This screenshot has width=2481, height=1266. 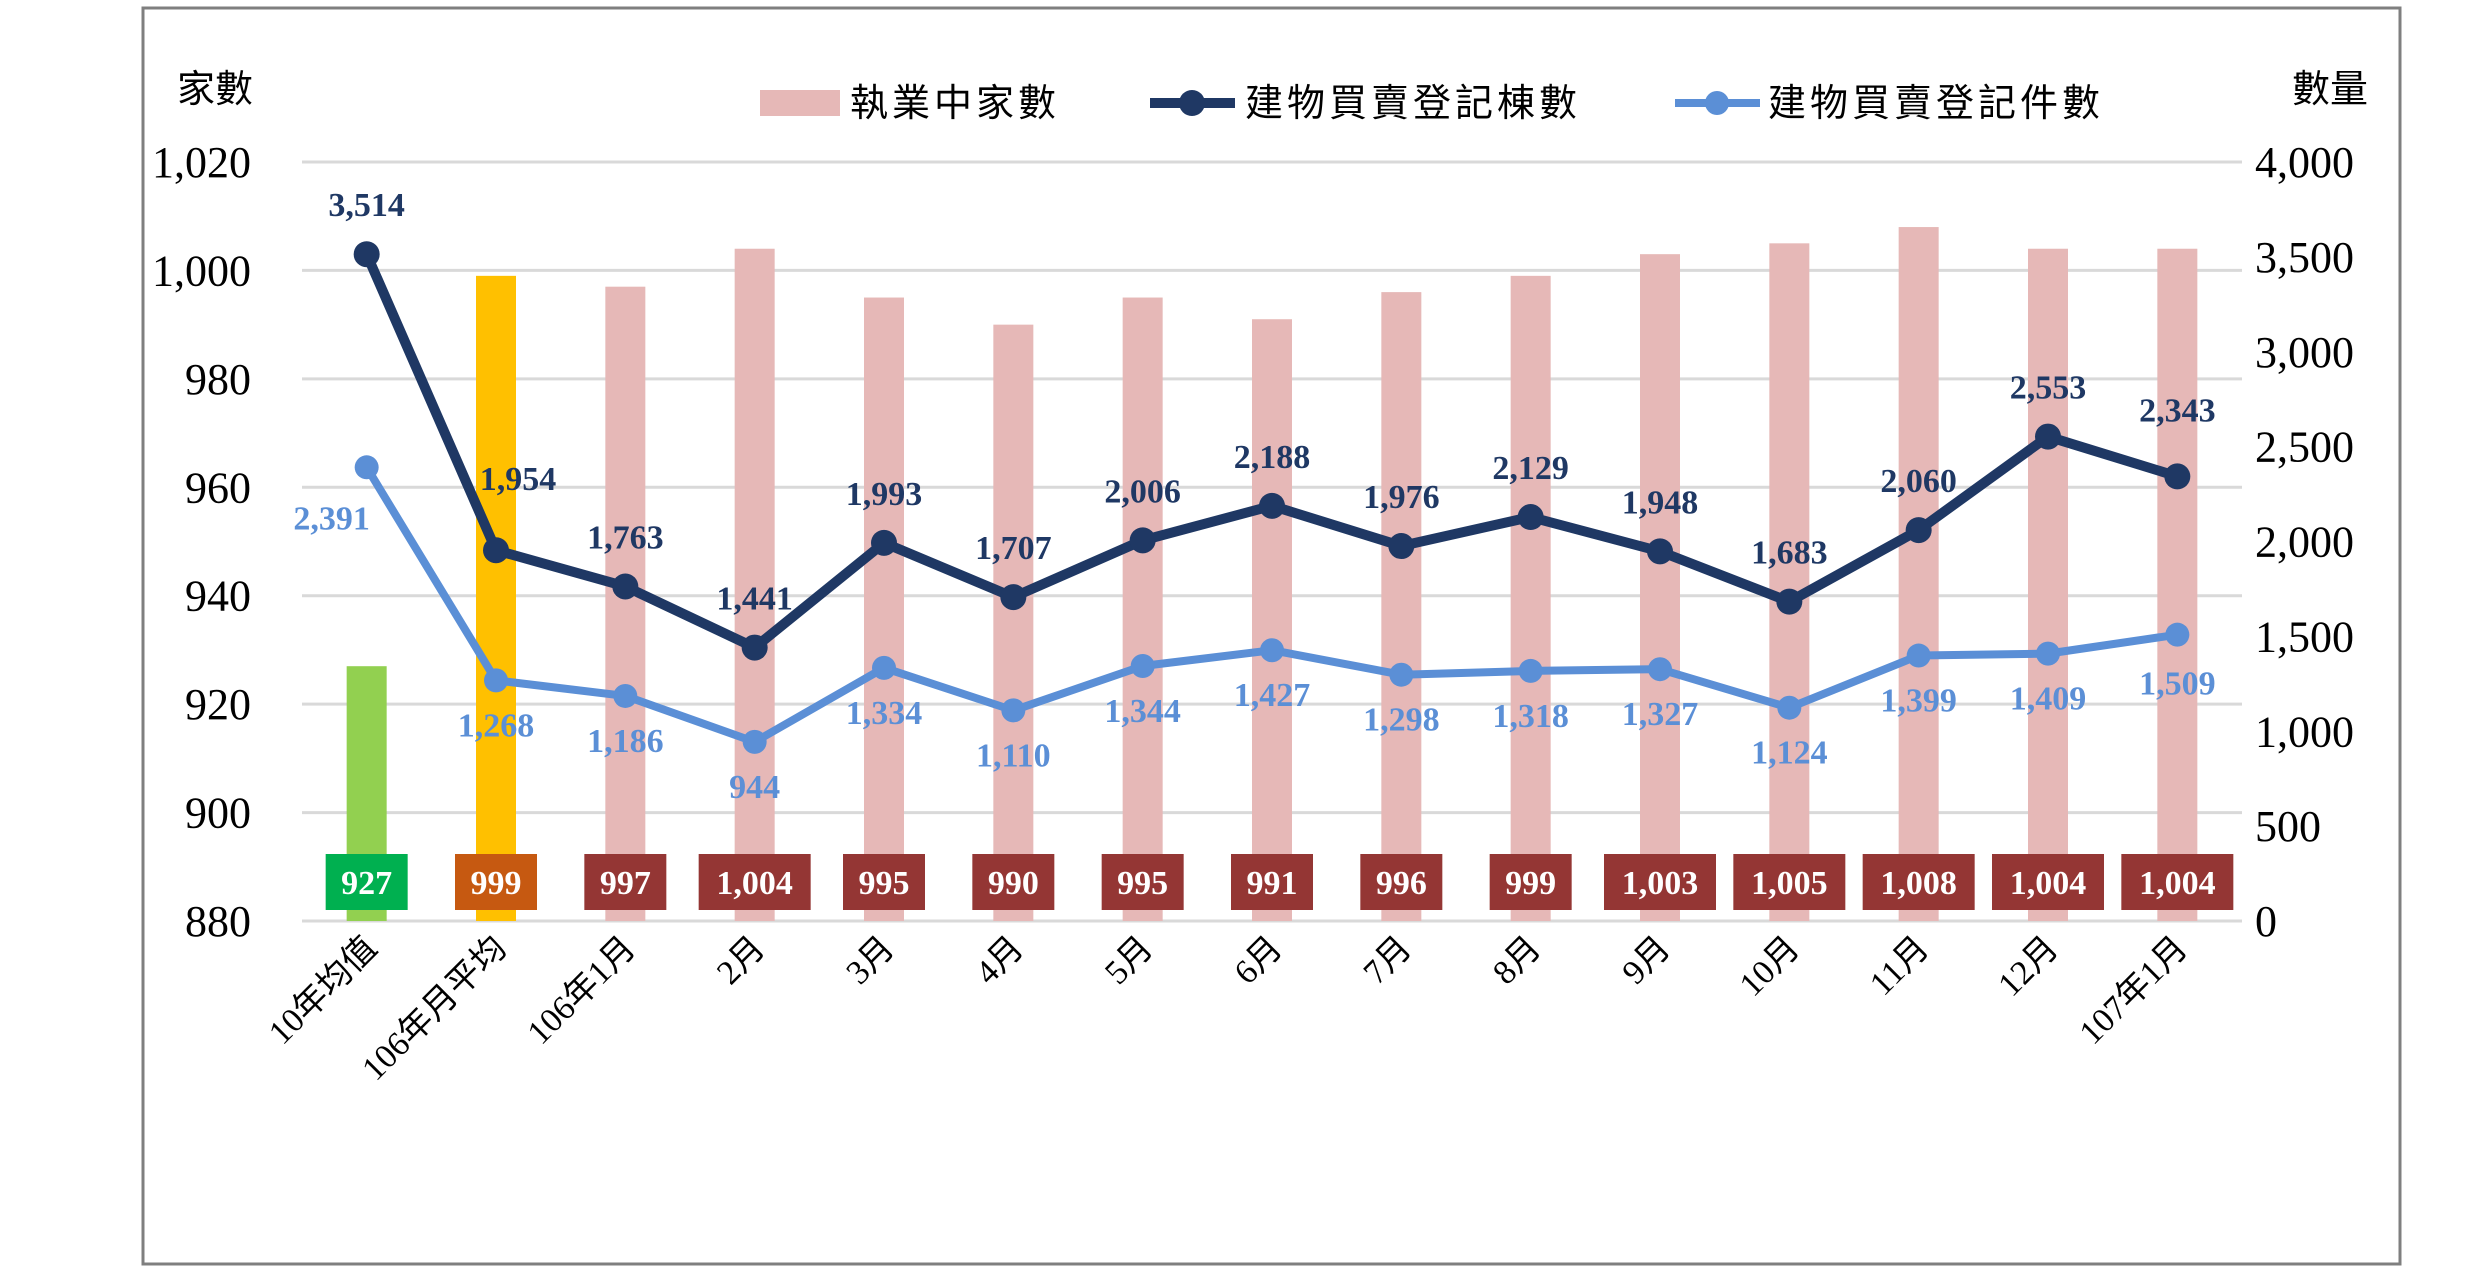 What do you see at coordinates (1142, 711) in the screenshot?
I see `line-data-label: 1,344` at bounding box center [1142, 711].